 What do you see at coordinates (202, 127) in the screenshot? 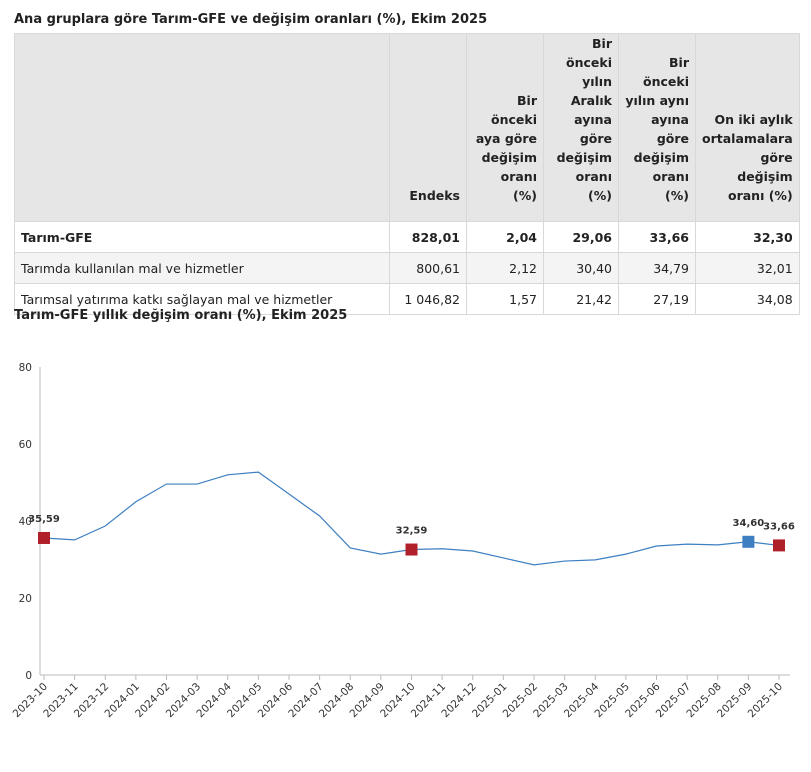
I see `header-cell` at bounding box center [202, 127].